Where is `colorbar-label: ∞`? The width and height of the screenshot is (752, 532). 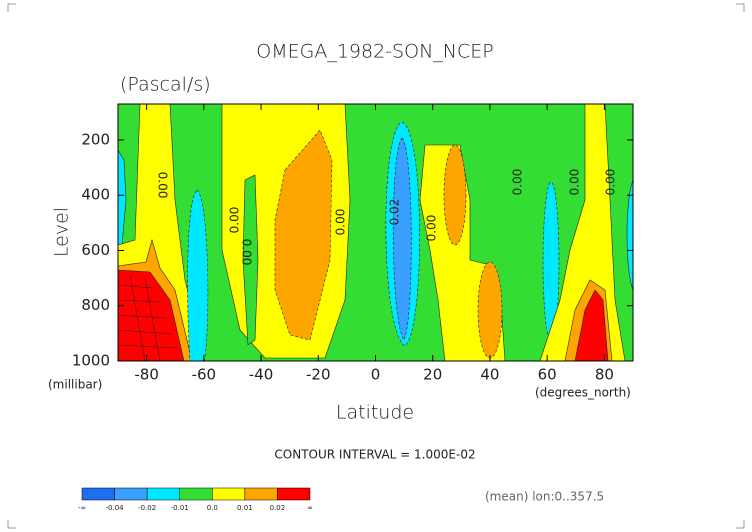 colorbar-label: ∞ is located at coordinates (310, 508).